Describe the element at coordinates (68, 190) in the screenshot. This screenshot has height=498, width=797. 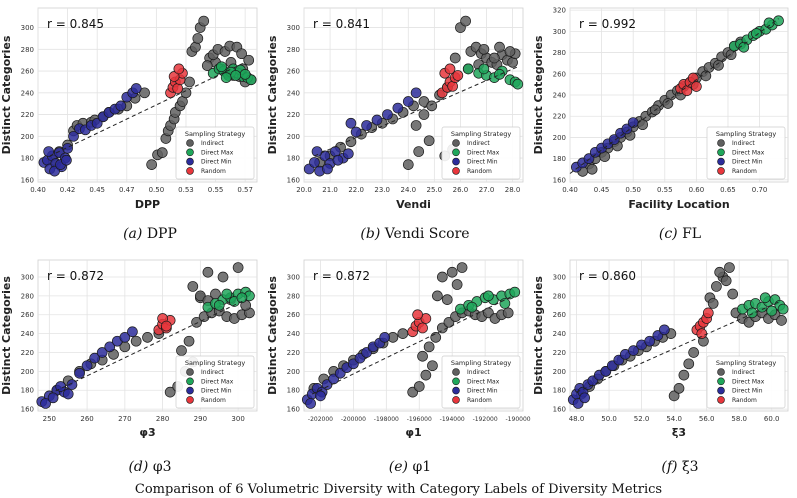
I see `x-tick-label: 0.42` at that location.